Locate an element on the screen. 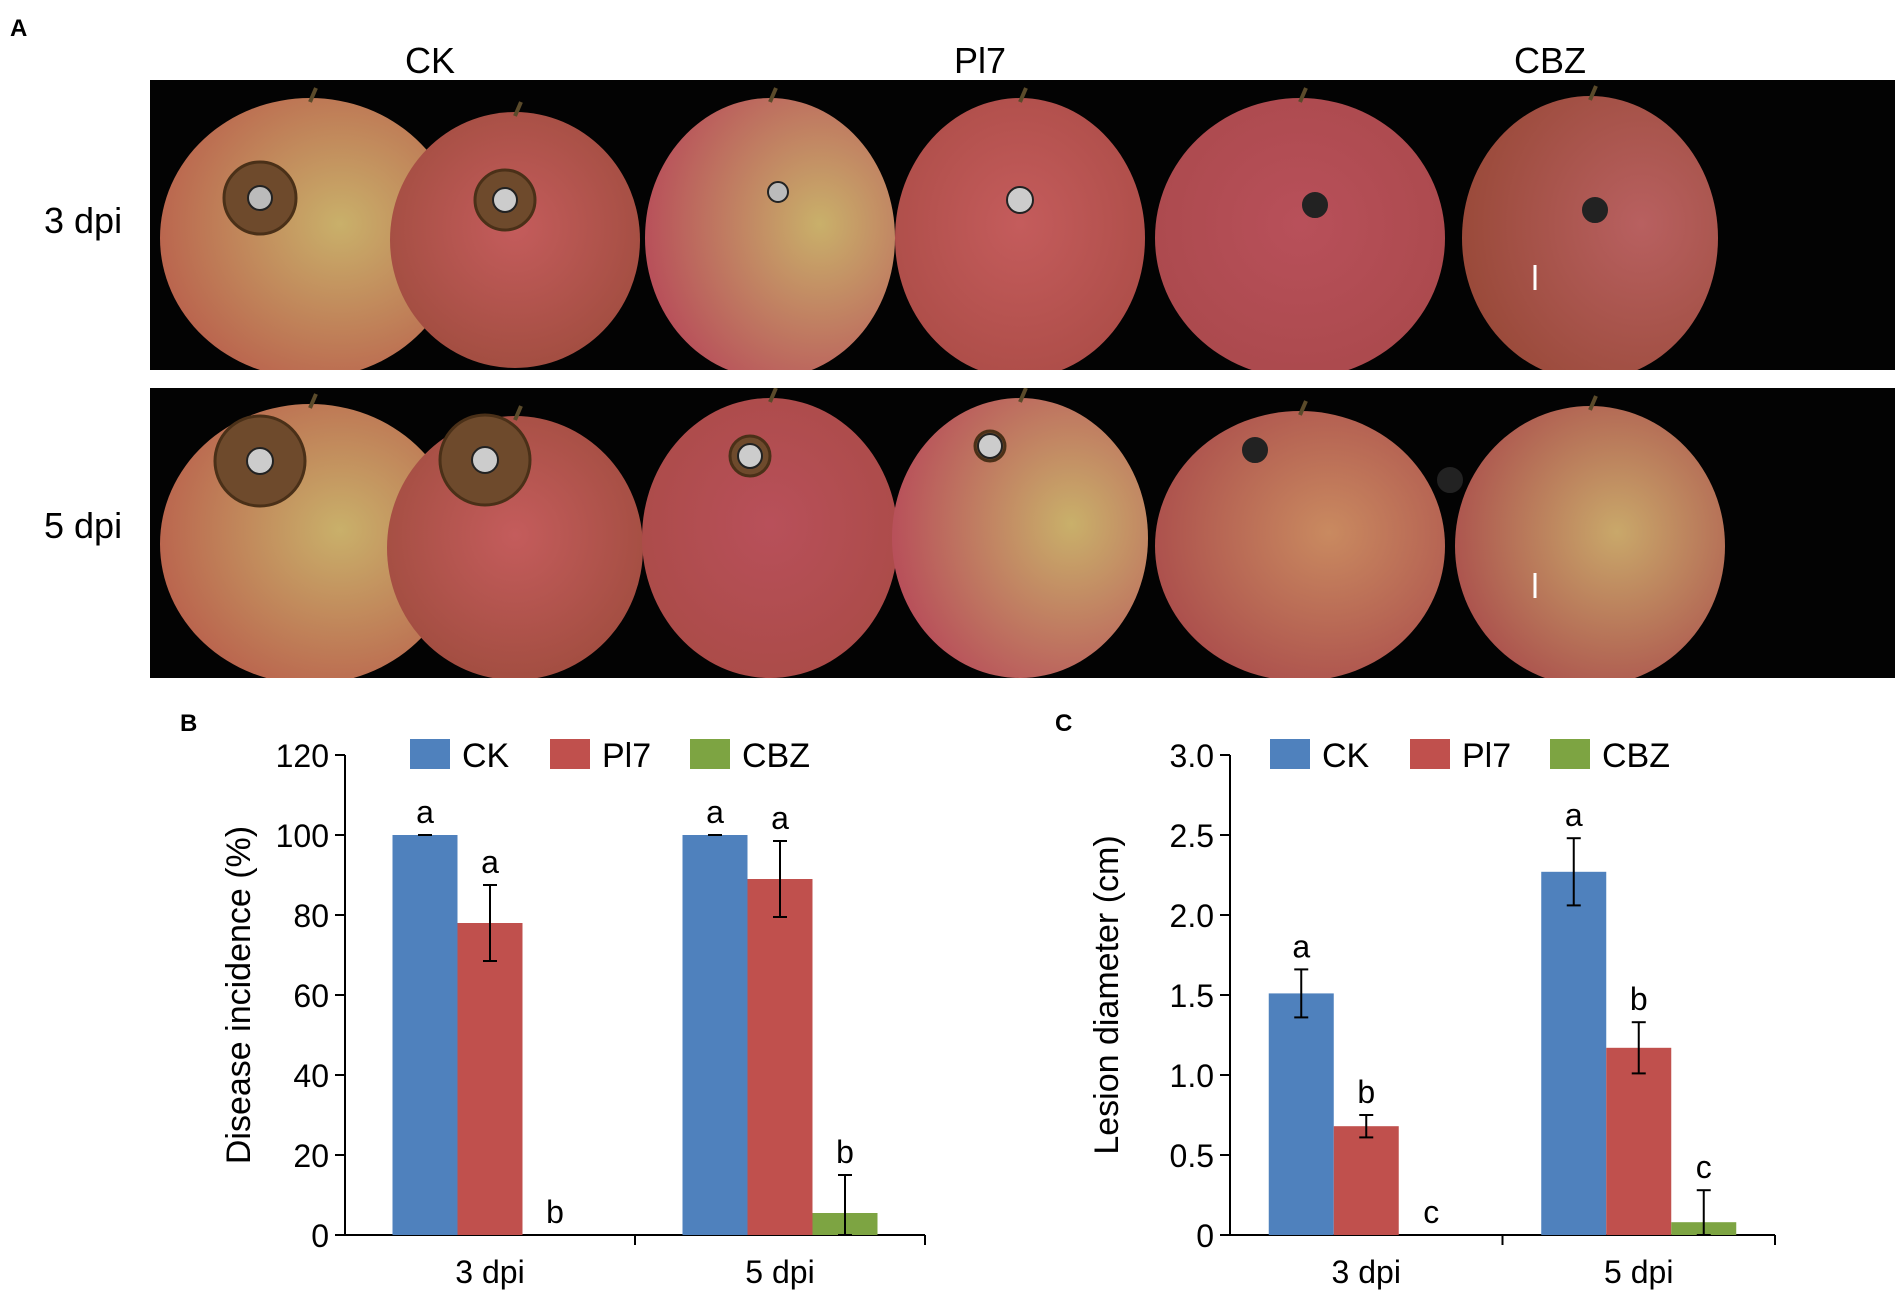 This screenshot has height=1300, width=1904. y-tick-label: 3.0 is located at coordinates (1192, 756).